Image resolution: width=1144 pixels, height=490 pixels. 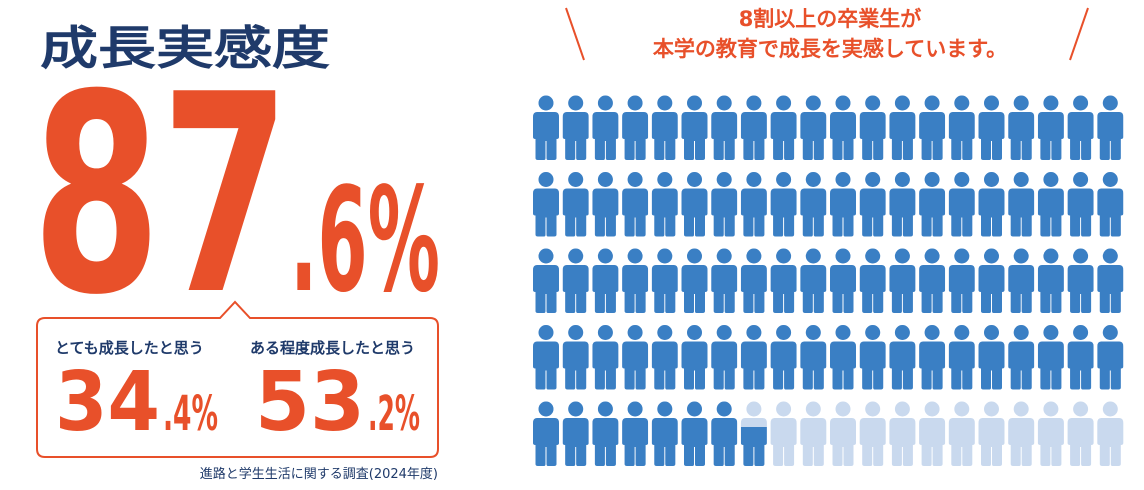 What do you see at coordinates (319, 474) in the screenshot?
I see `source-note: 進路と学生生活に関する調査(2024年度)` at bounding box center [319, 474].